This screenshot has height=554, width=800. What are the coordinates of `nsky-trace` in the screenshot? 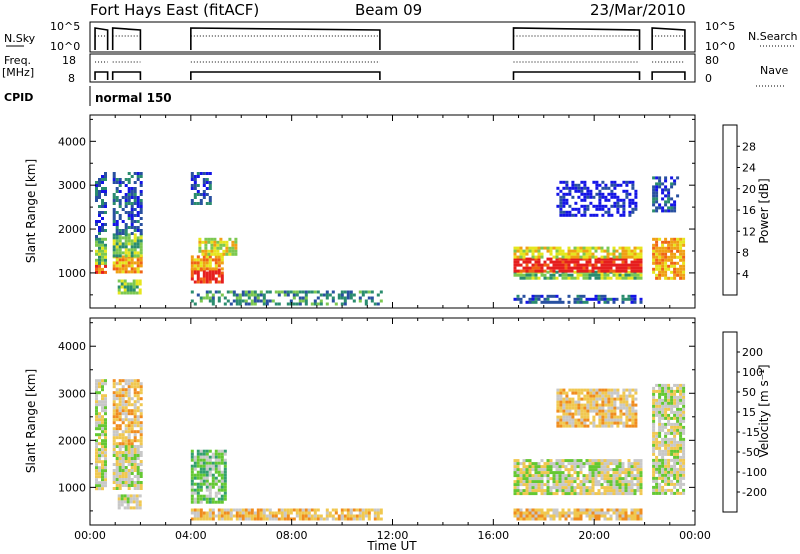 It's located at (101, 38).